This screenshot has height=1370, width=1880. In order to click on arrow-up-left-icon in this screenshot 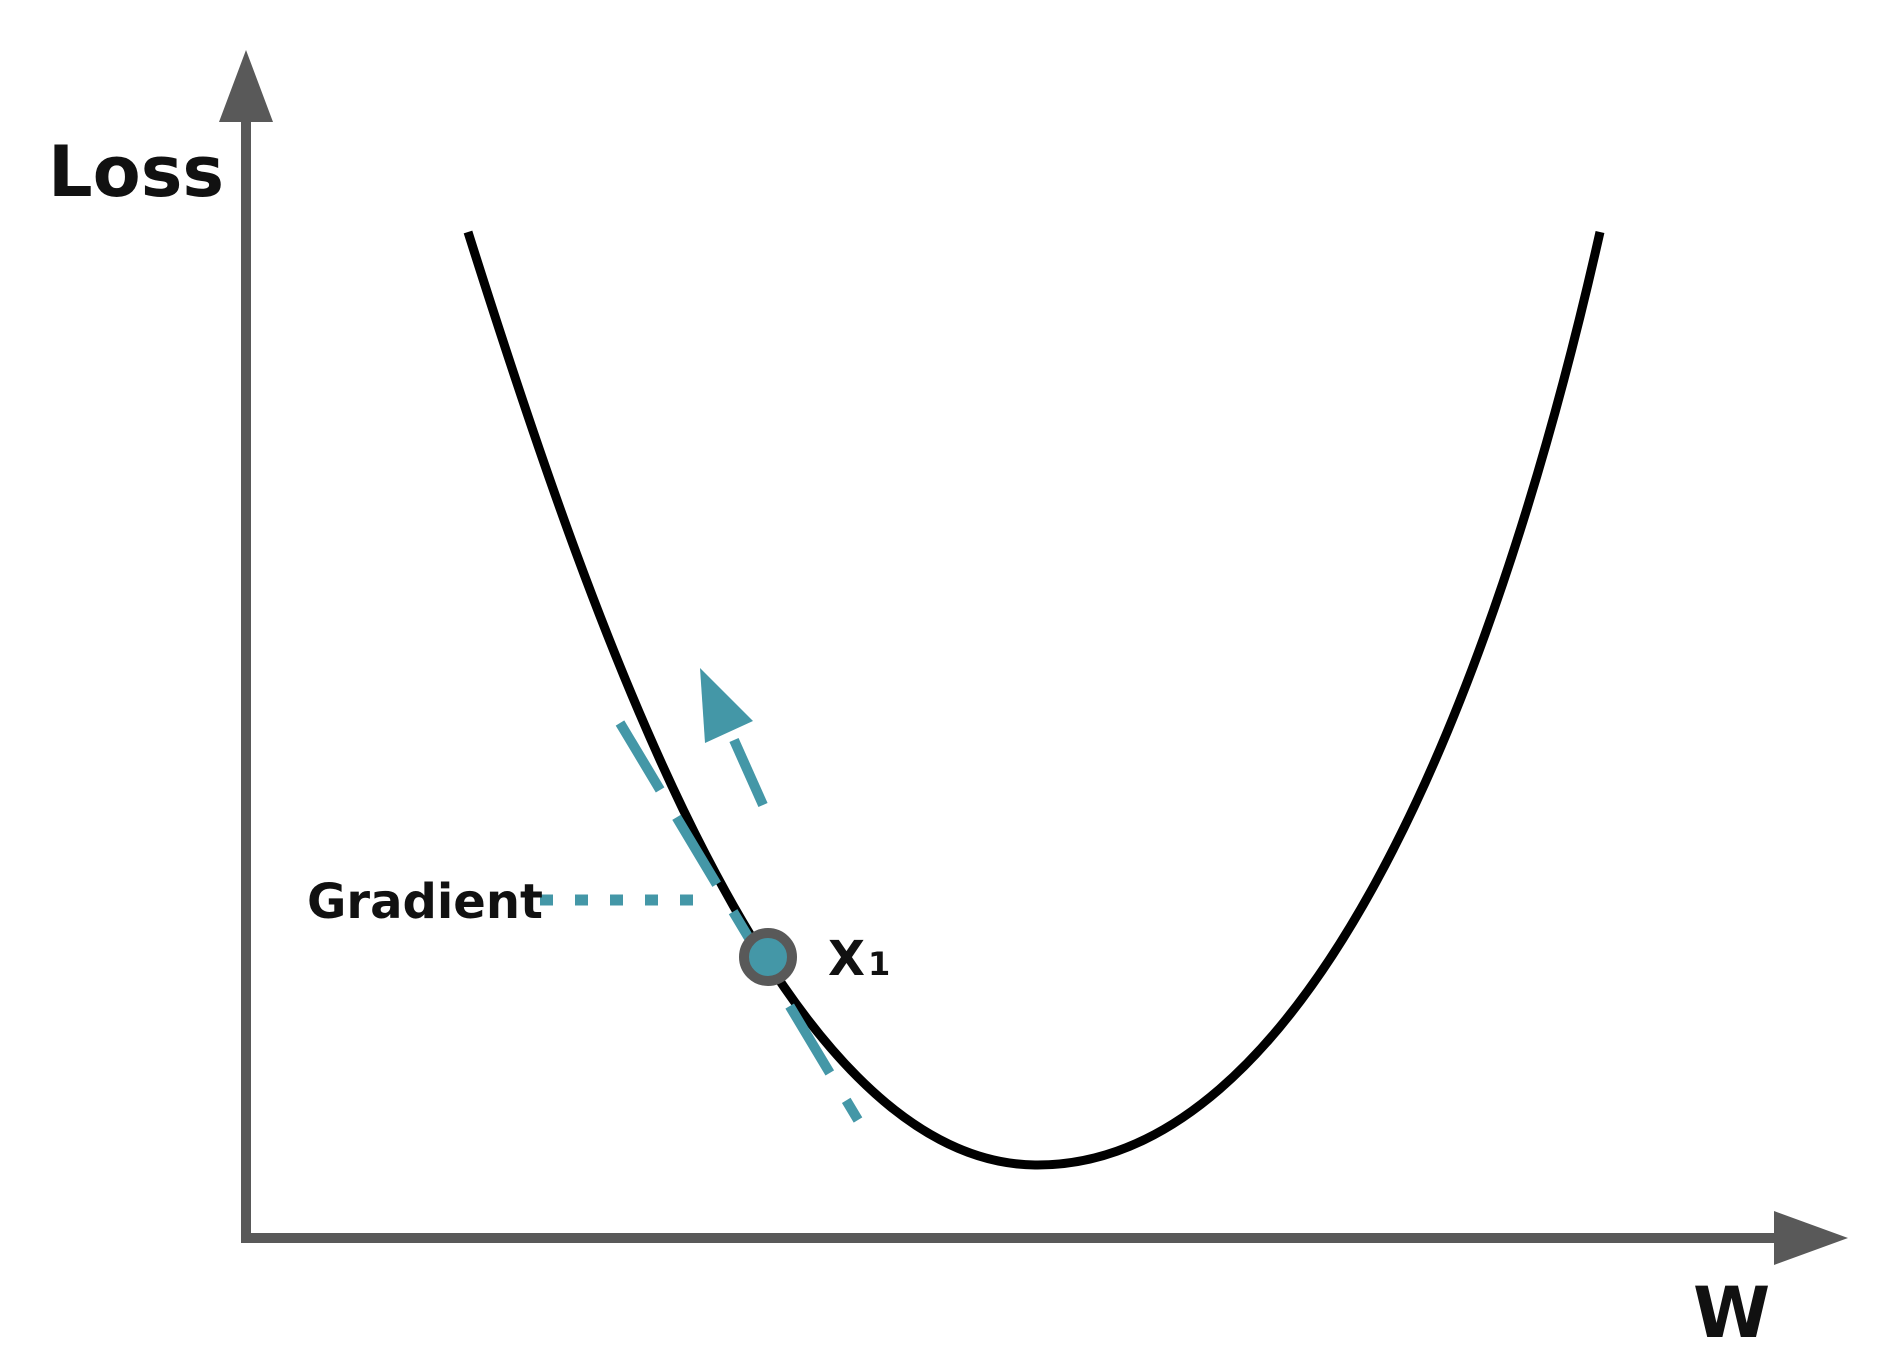, I will do `click(726, 705)`.